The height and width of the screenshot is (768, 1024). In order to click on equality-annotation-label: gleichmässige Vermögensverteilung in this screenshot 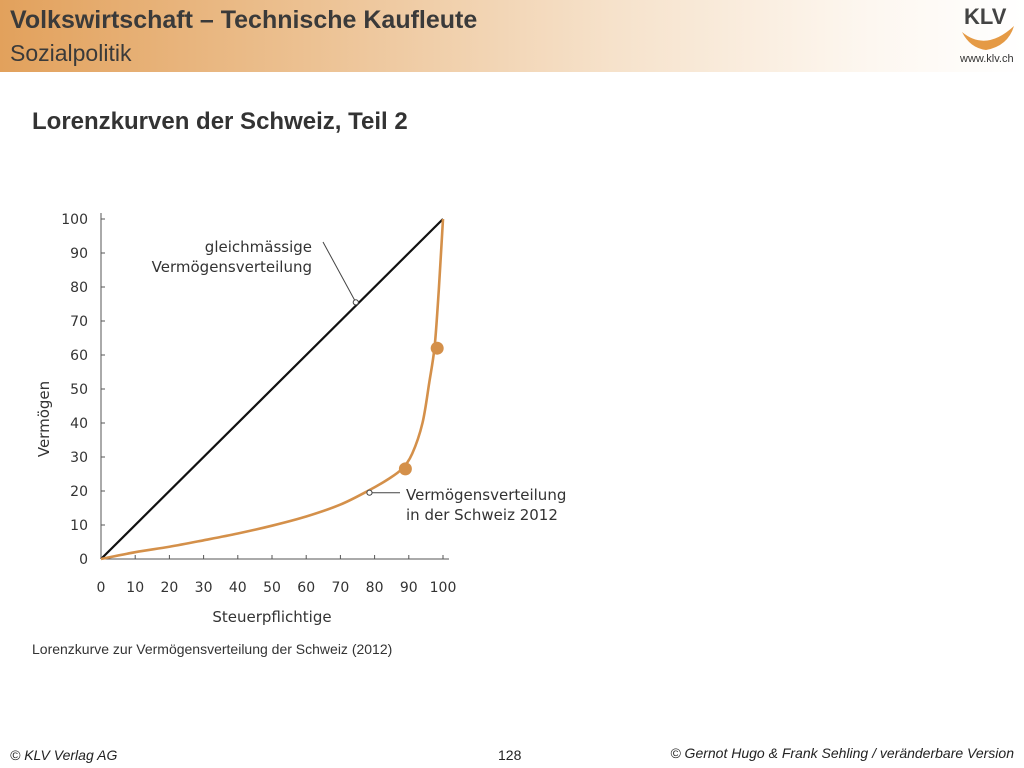, I will do `click(232, 257)`.